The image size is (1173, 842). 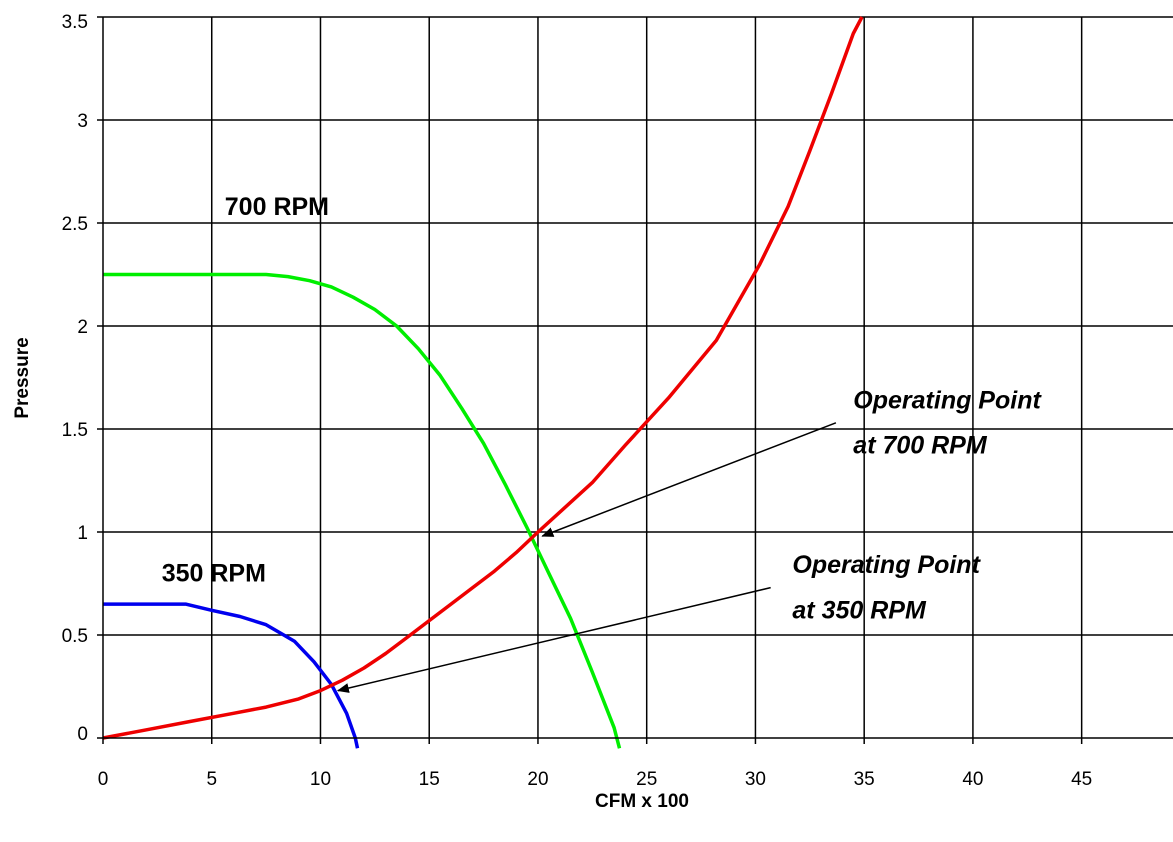 What do you see at coordinates (82, 327) in the screenshot?
I see `y-tick-label: 2` at bounding box center [82, 327].